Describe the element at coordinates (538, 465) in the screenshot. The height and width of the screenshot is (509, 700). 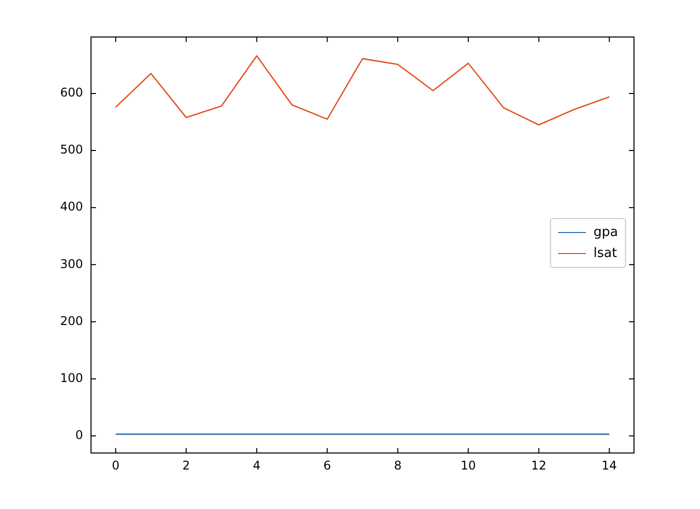
I see `x-tick-label: 12` at that location.